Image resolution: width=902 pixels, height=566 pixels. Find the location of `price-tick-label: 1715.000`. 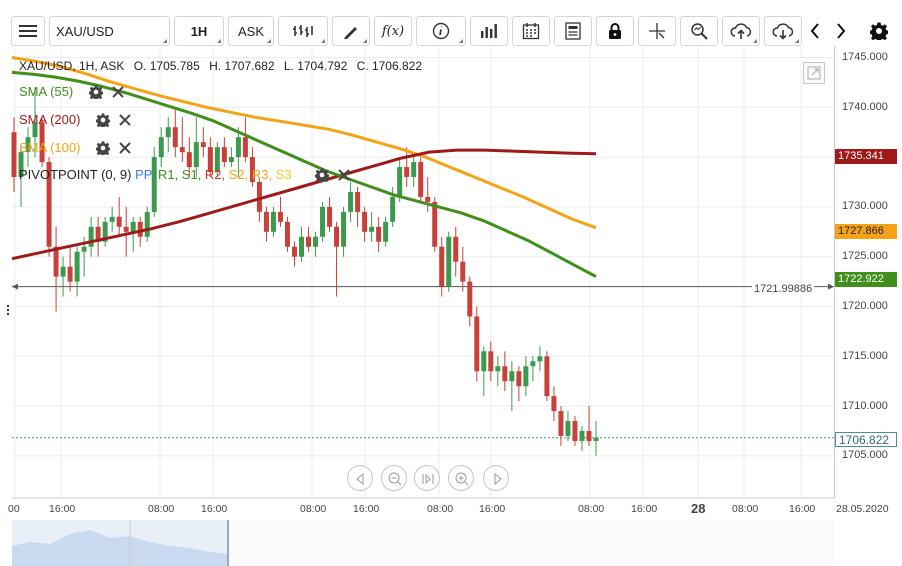

price-tick-label: 1715.000 is located at coordinates (865, 355).